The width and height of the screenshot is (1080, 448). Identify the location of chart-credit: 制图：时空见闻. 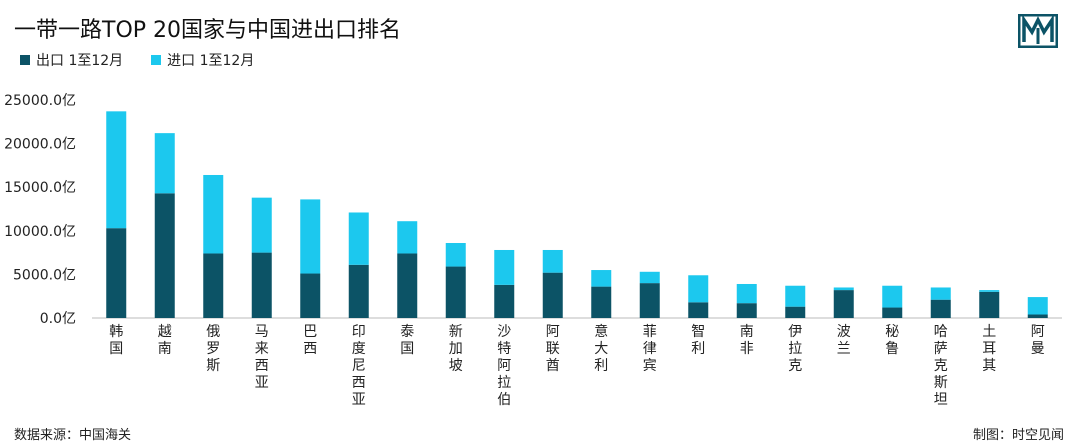
(1019, 435).